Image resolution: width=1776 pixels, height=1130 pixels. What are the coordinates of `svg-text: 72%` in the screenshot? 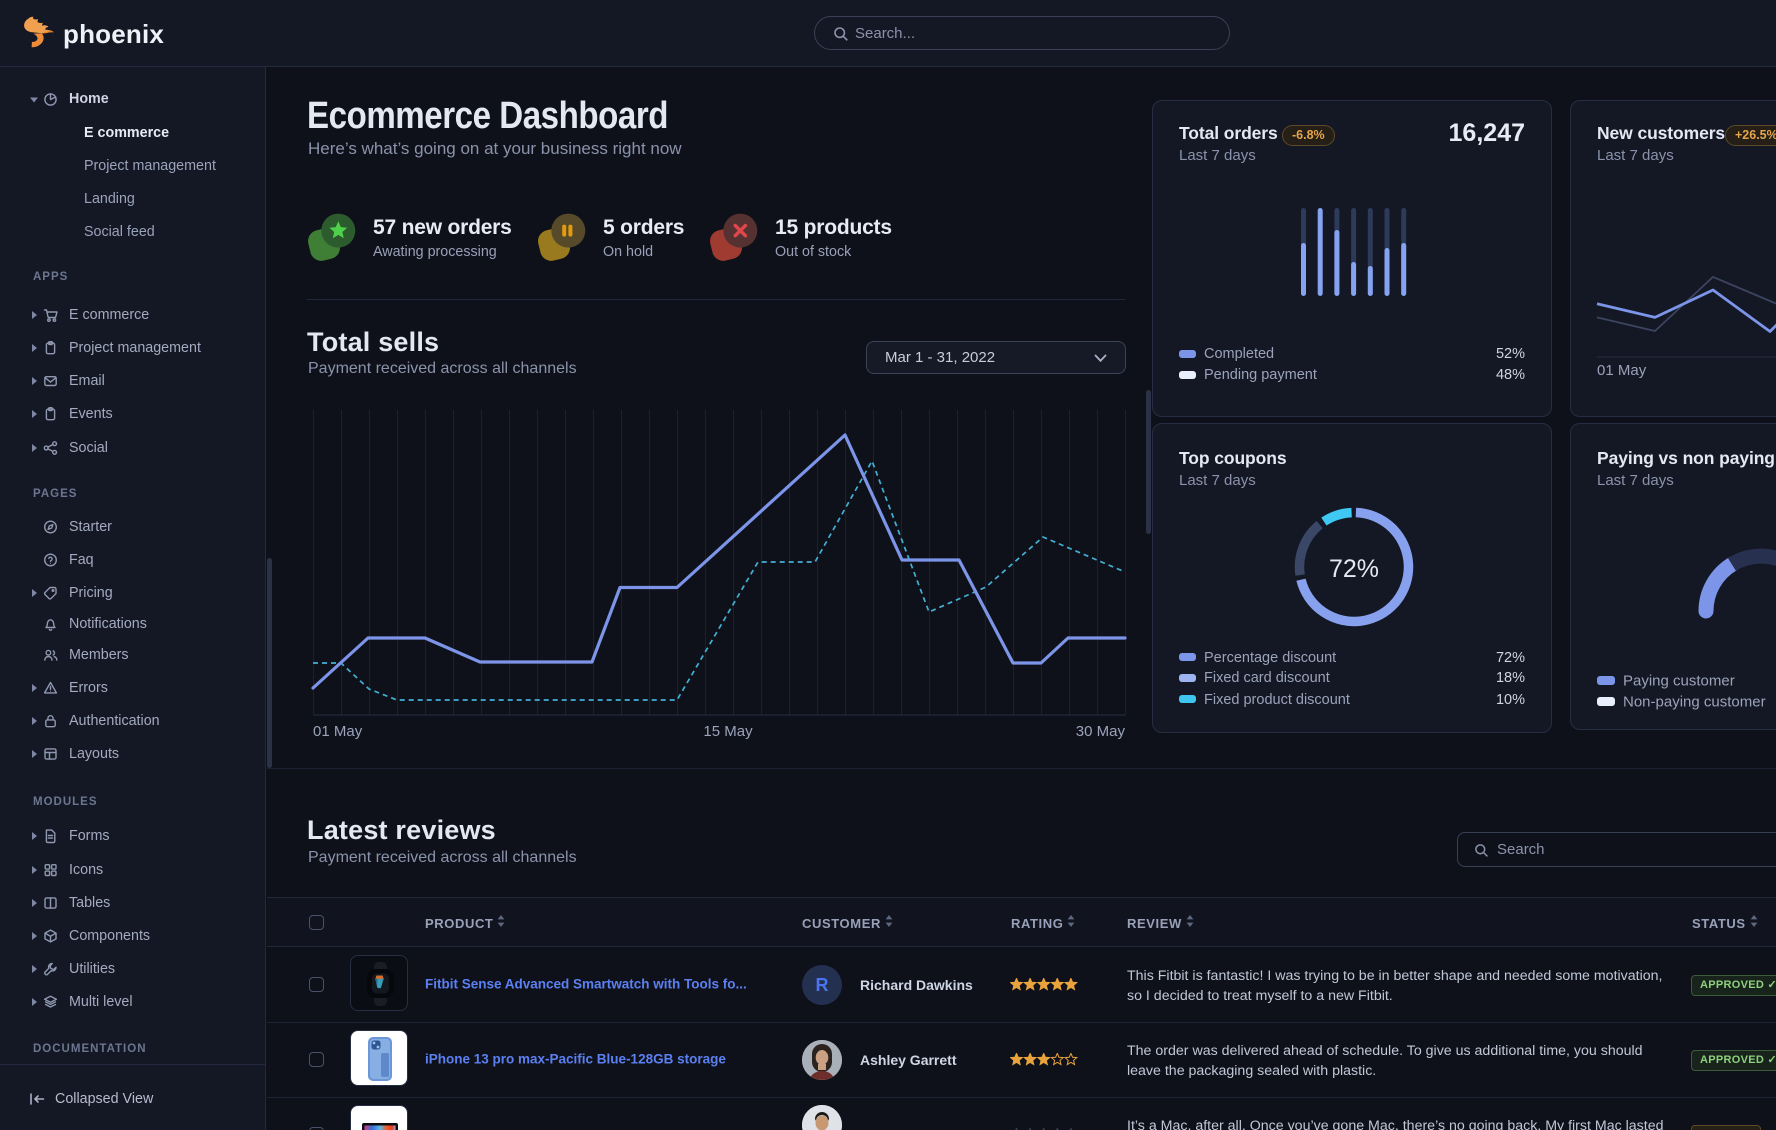 It's located at (1354, 569).